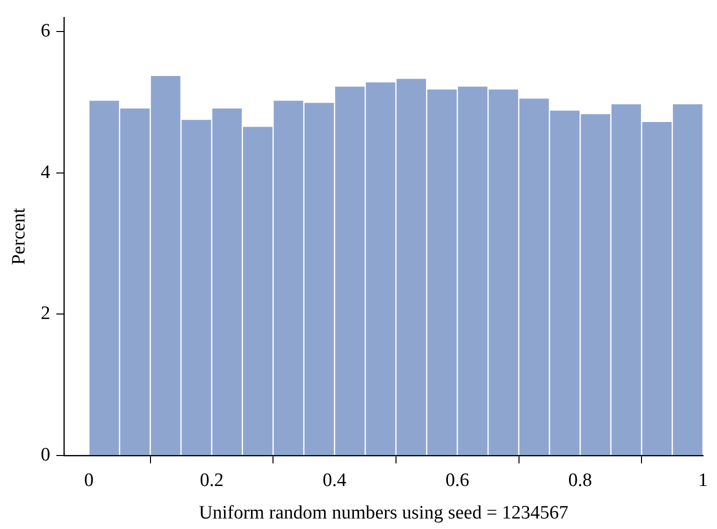 The height and width of the screenshot is (529, 717). Describe the element at coordinates (19, 236) in the screenshot. I see `y-axis-title: Percent` at that location.